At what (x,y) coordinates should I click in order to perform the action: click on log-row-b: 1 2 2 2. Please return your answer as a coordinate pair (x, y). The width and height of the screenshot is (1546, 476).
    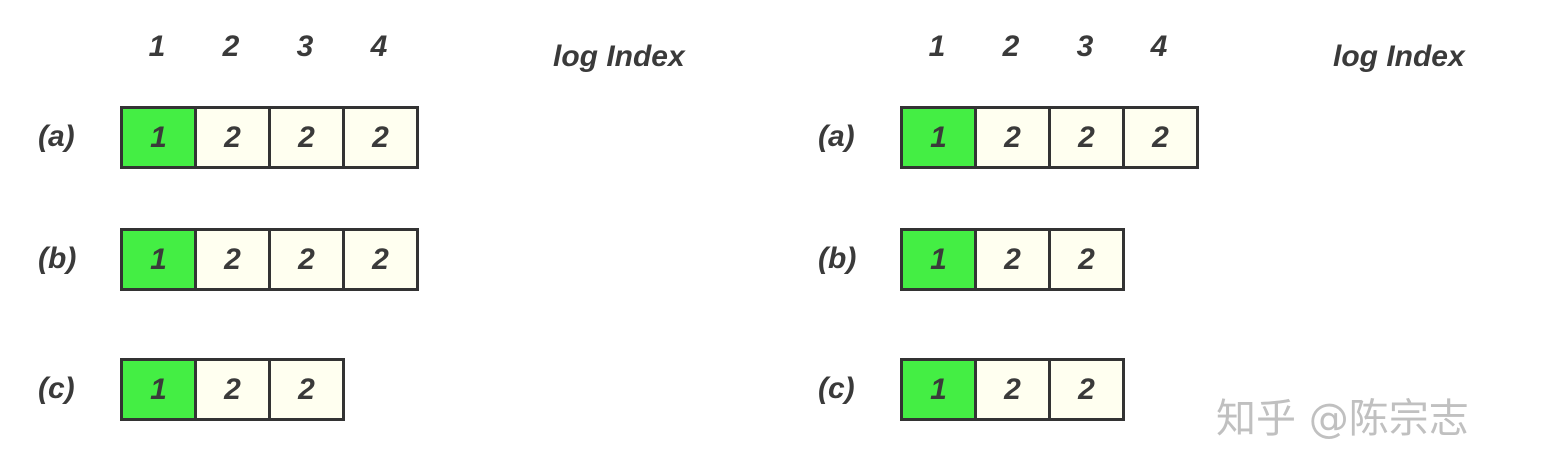
    Looking at the image, I should click on (269, 259).